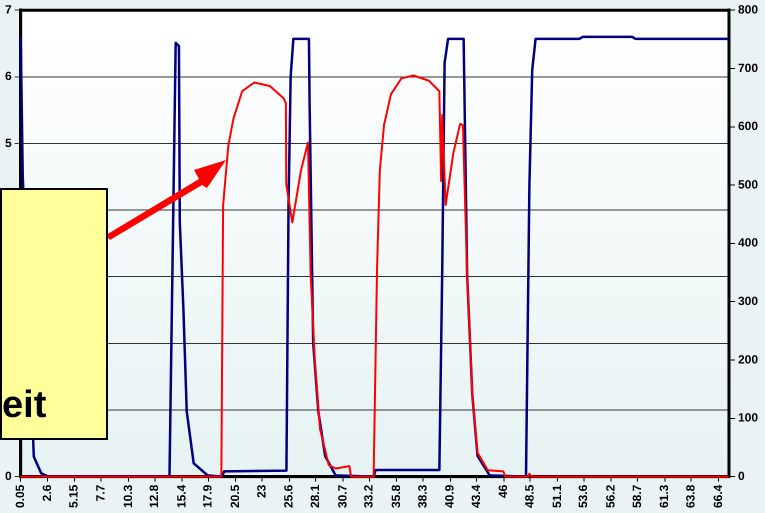  What do you see at coordinates (127, 496) in the screenshot?
I see `x-tick-label: 10.3` at bounding box center [127, 496].